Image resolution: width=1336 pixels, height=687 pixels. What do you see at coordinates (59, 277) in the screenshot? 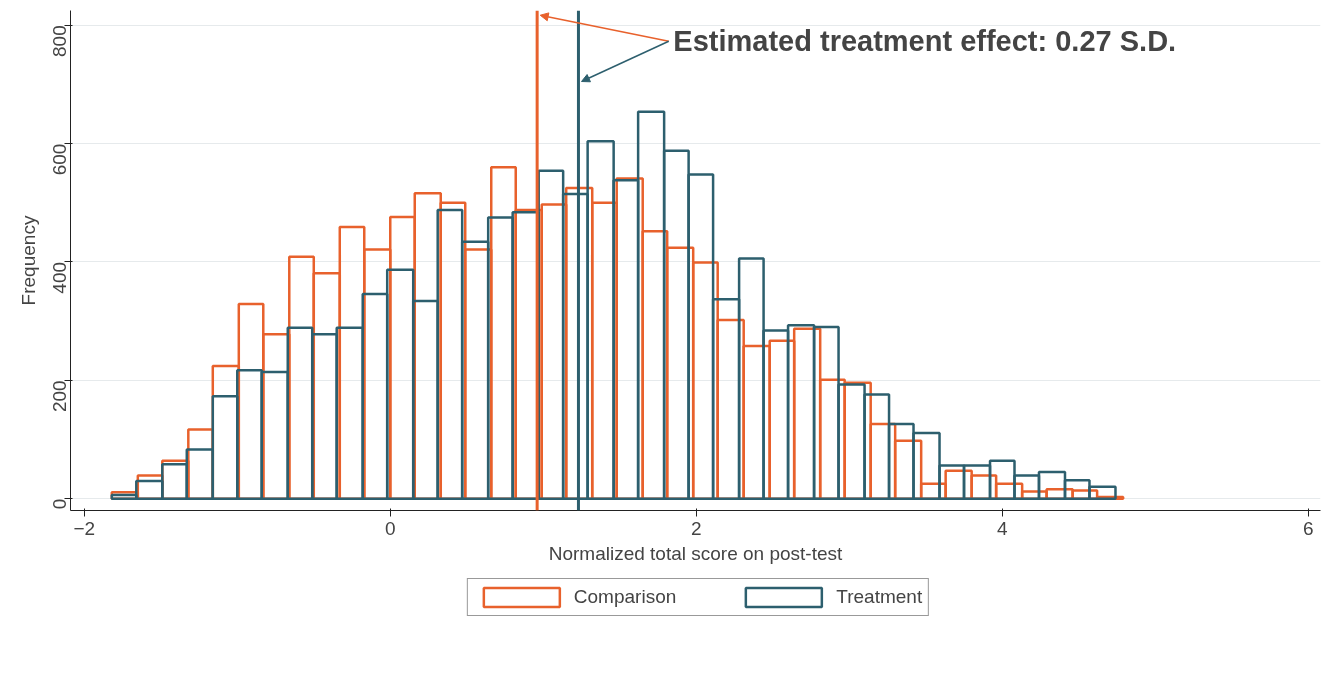
I see `y-tick-label: 400` at bounding box center [59, 277].